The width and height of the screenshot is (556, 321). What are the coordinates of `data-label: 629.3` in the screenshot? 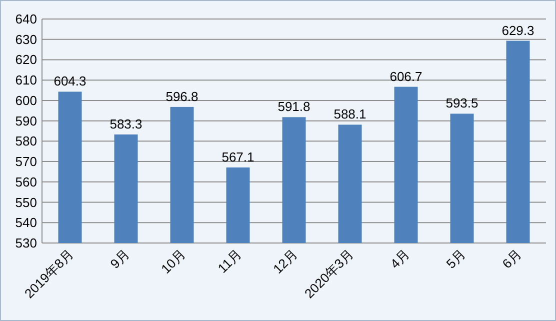 It's located at (518, 30).